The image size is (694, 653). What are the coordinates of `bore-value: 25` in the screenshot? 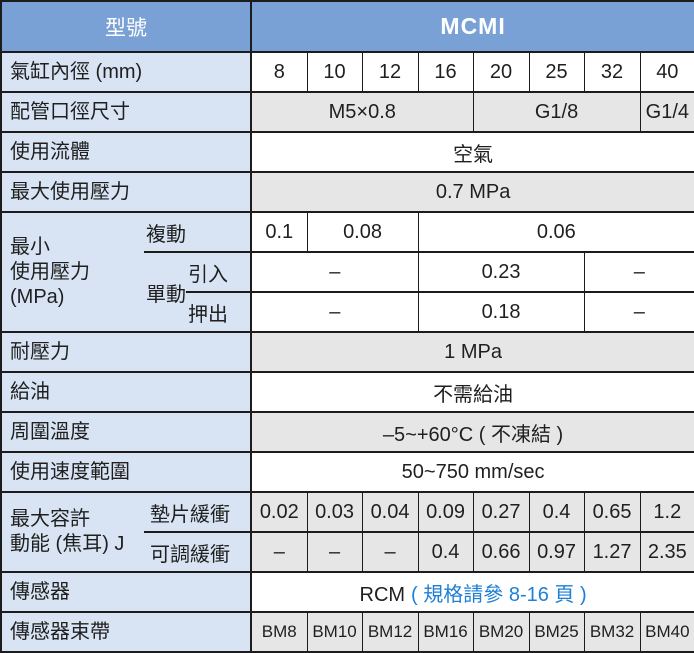 It's located at (556, 72).